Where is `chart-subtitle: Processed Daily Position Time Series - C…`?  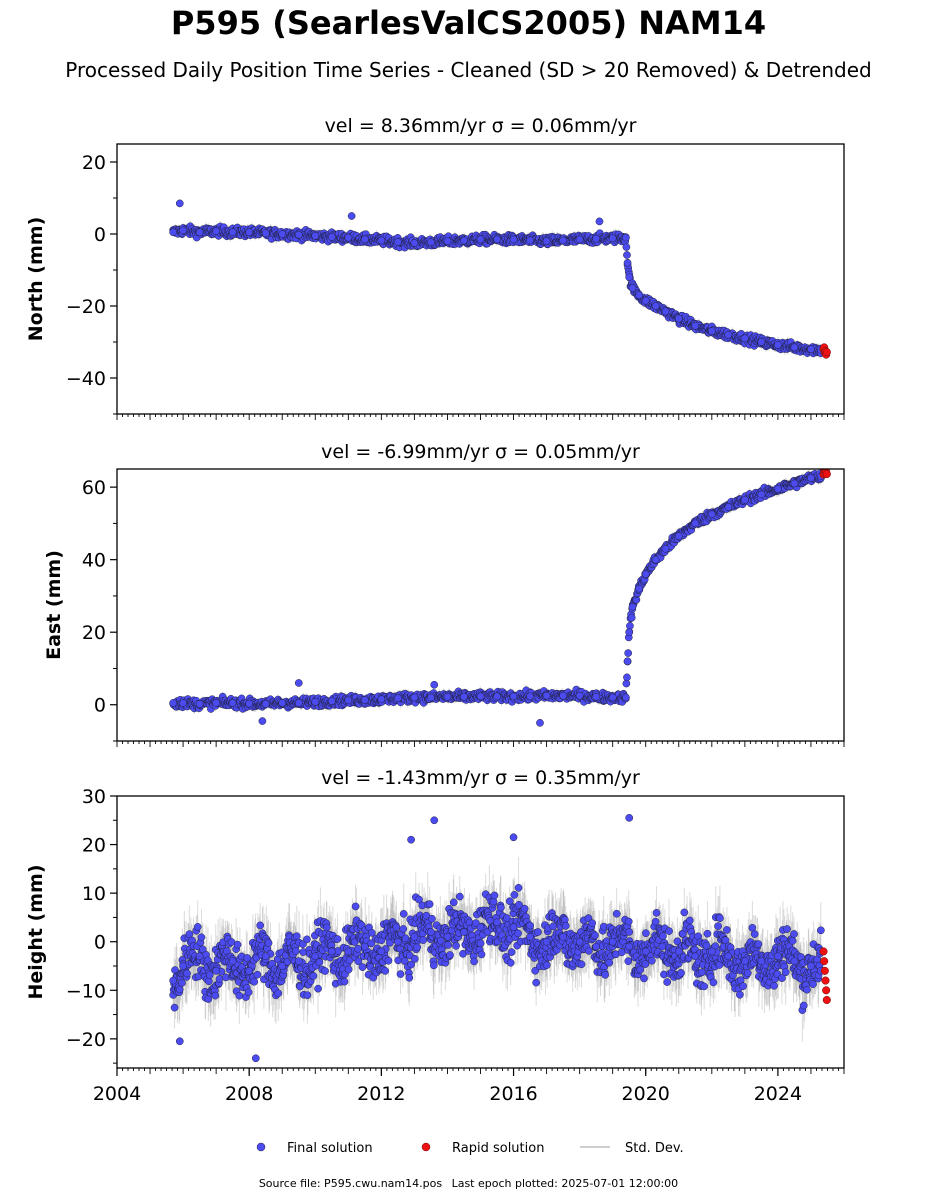
chart-subtitle: Processed Daily Position Time Series - C… is located at coordinates (468, 70).